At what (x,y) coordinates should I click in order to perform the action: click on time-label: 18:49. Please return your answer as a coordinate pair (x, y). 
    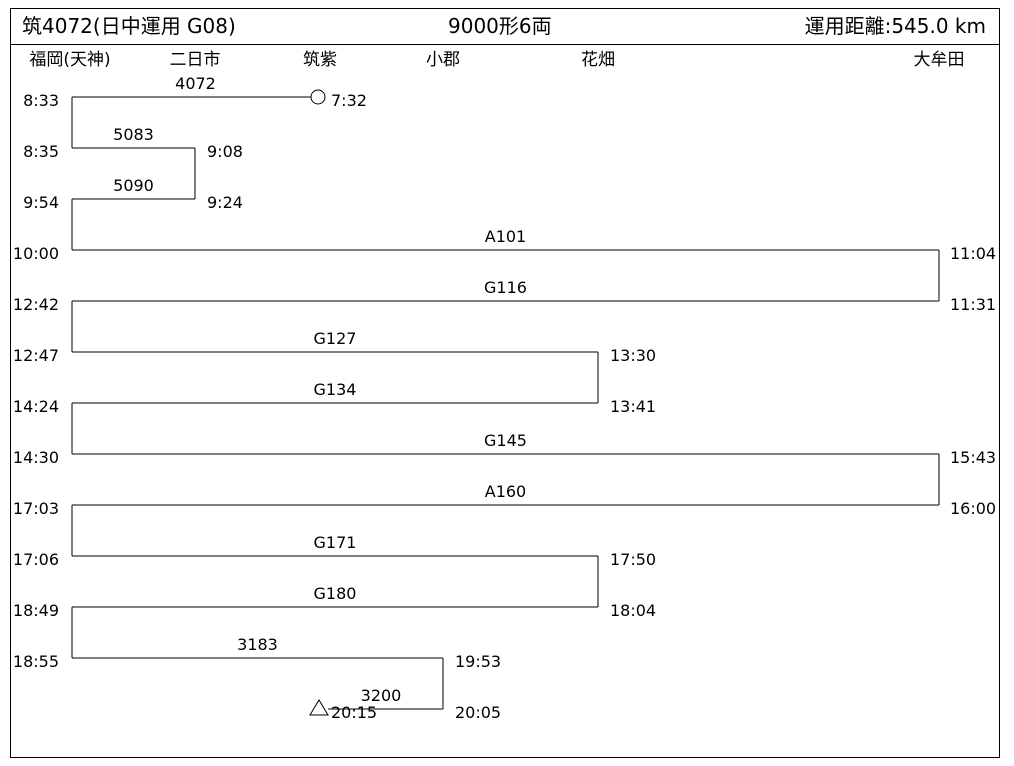
    Looking at the image, I should click on (36, 610).